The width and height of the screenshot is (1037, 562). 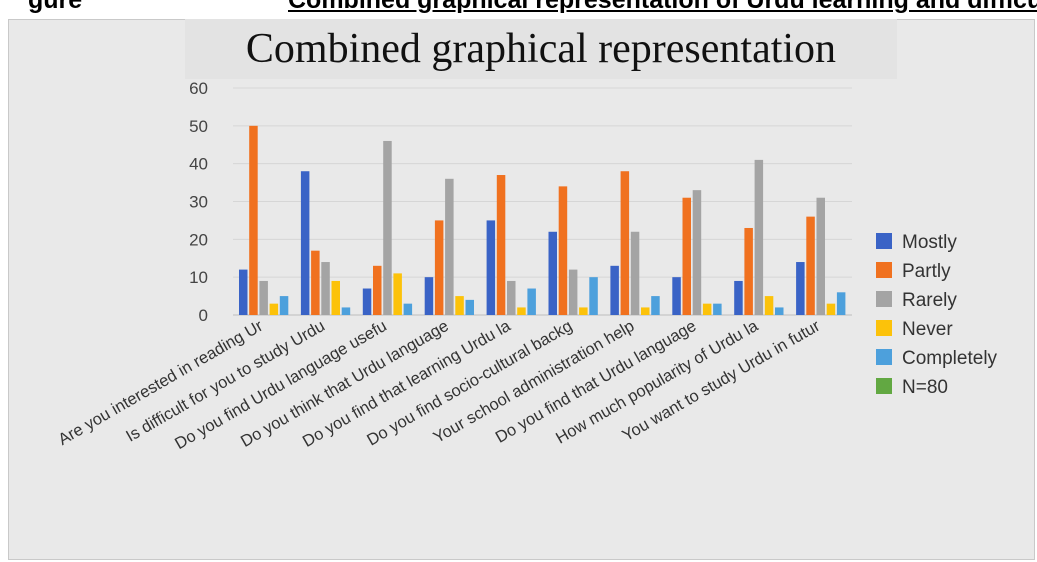 What do you see at coordinates (198, 239) in the screenshot?
I see `y-tick-label: 20` at bounding box center [198, 239].